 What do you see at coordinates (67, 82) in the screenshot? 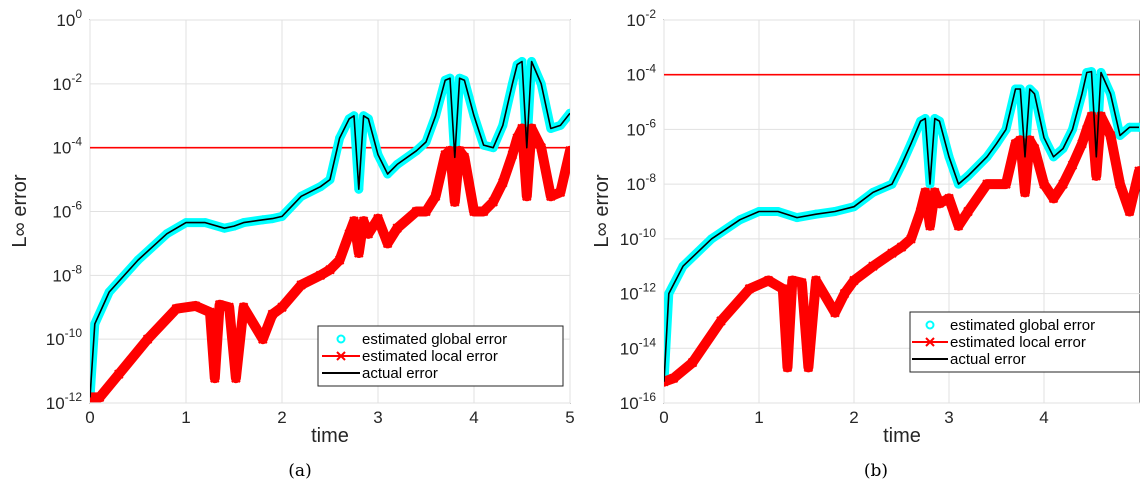
I see `y-tick-label: 10⁻²` at bounding box center [67, 82].